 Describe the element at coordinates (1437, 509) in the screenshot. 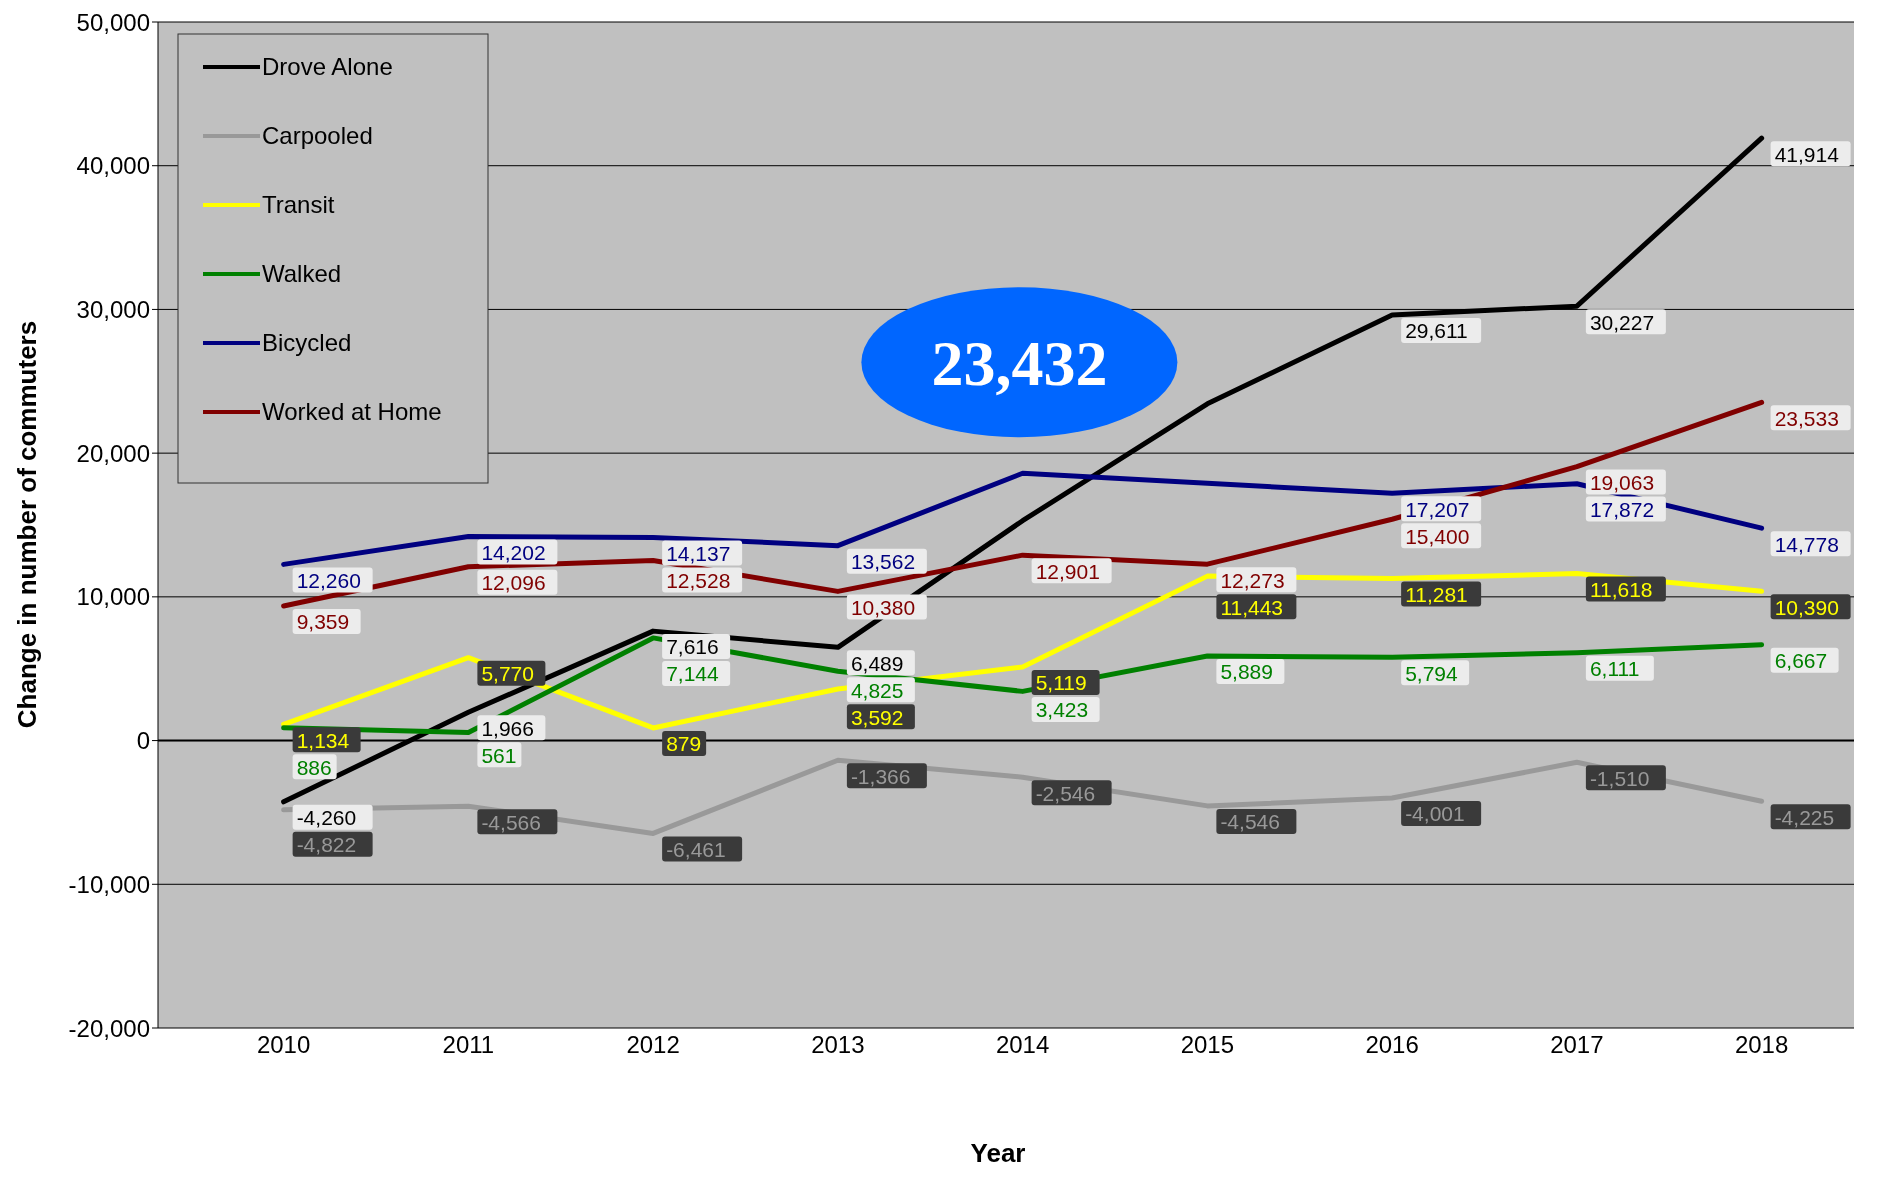

I see `data-label: 17,207` at that location.